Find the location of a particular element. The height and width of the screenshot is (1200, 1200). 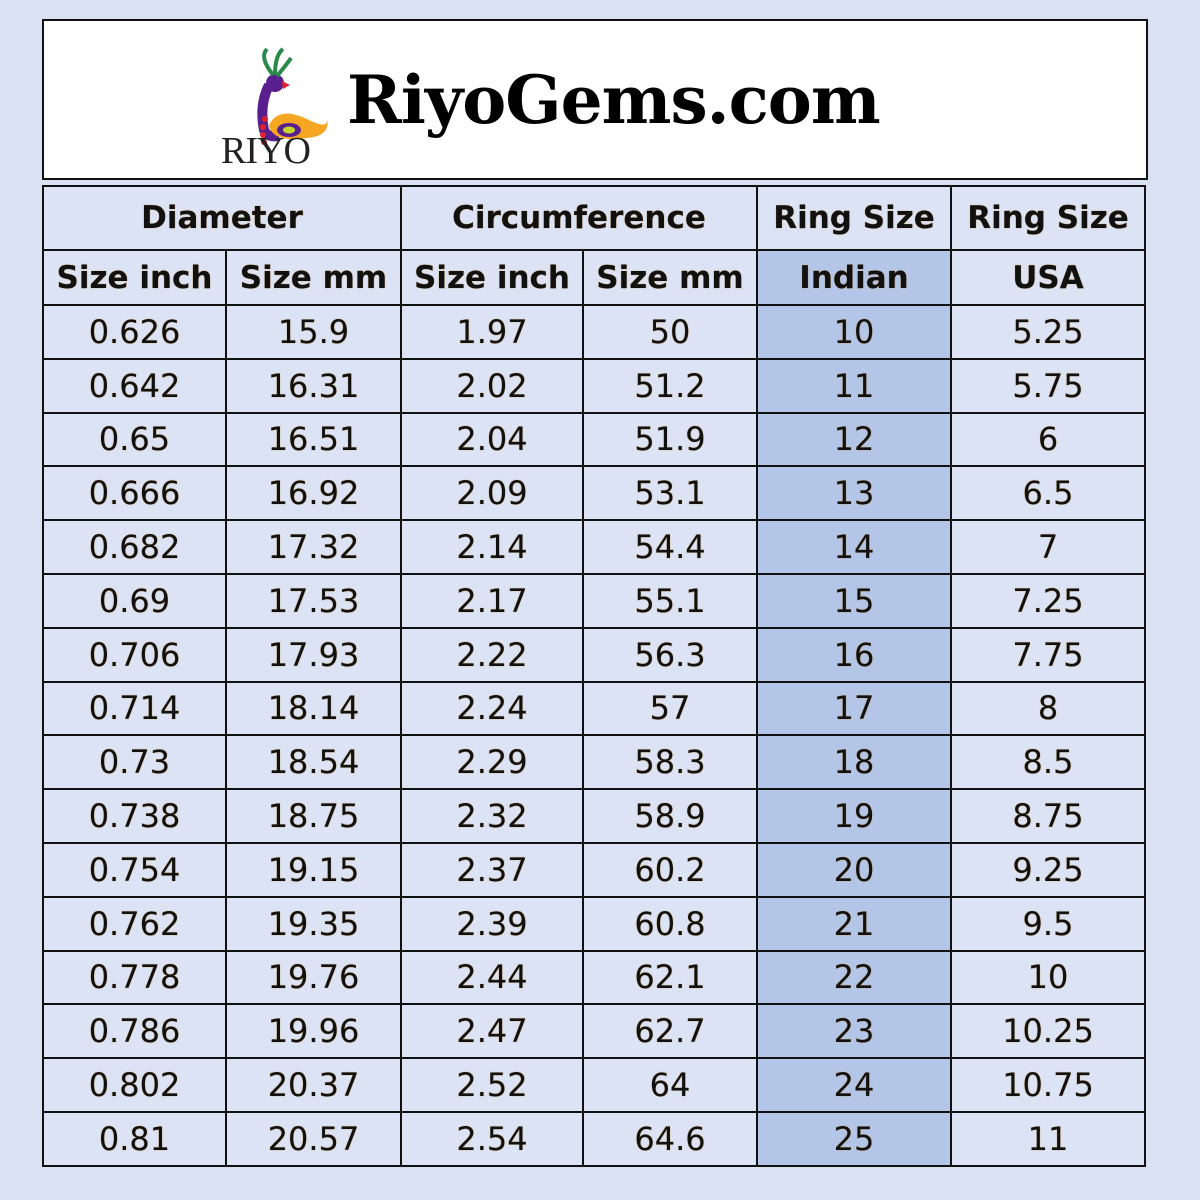

cell-diameter-mm: 20.37 is located at coordinates (313, 1085).